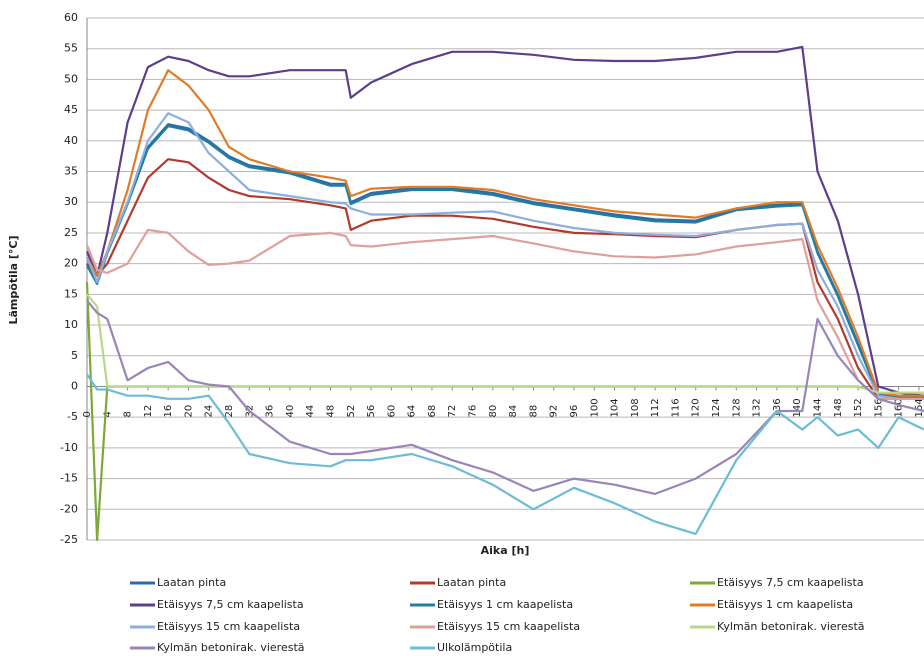  I want to click on x-tick-label: 108, so click(635, 407).